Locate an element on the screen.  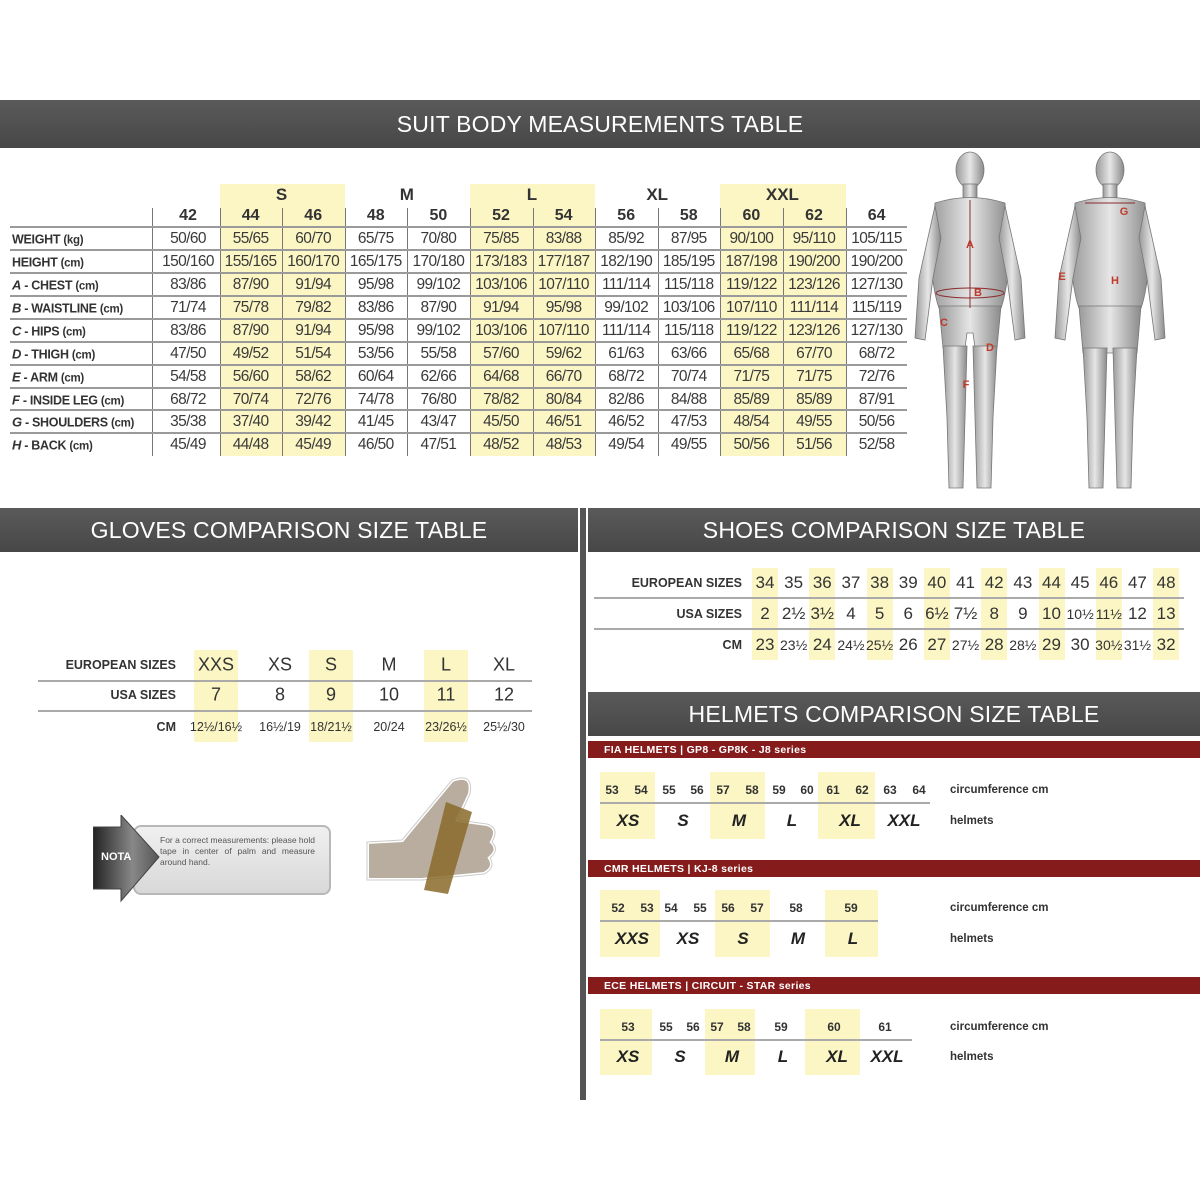
row-label: HEIGHT (cm) is located at coordinates (48, 262).